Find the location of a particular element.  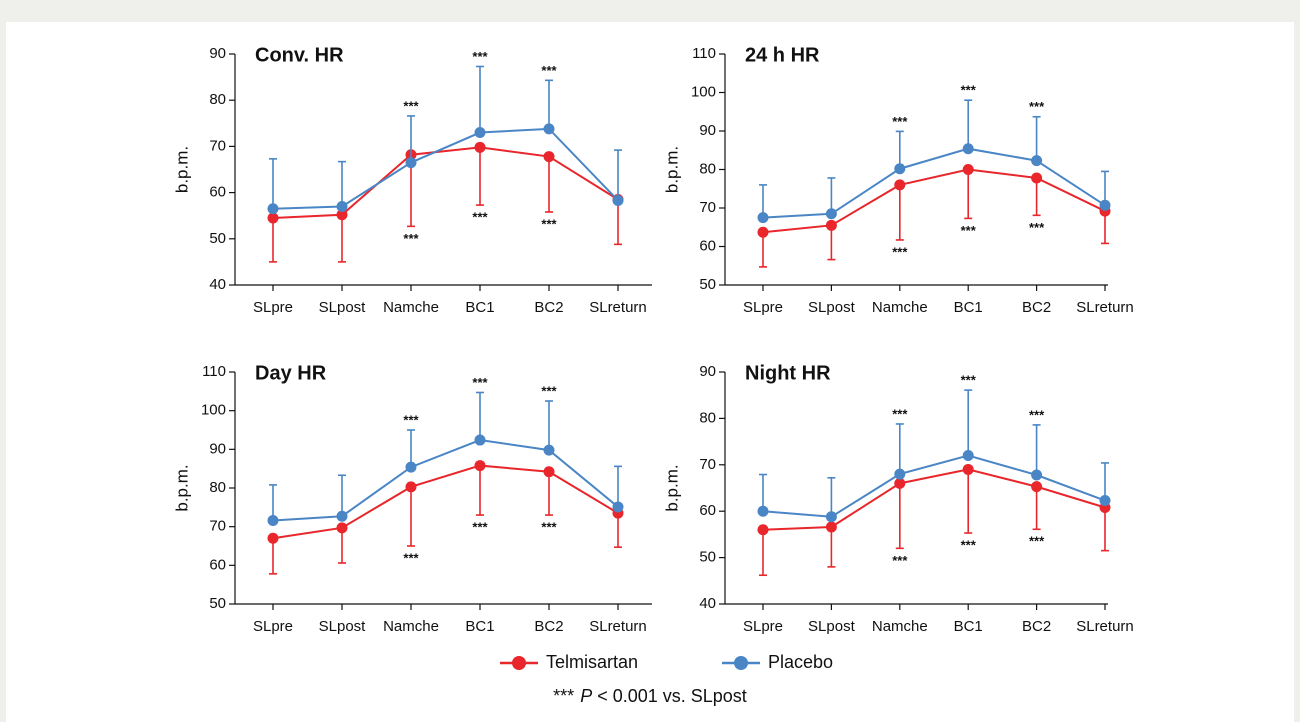

legend-entry: Placebo is located at coordinates (777, 662).